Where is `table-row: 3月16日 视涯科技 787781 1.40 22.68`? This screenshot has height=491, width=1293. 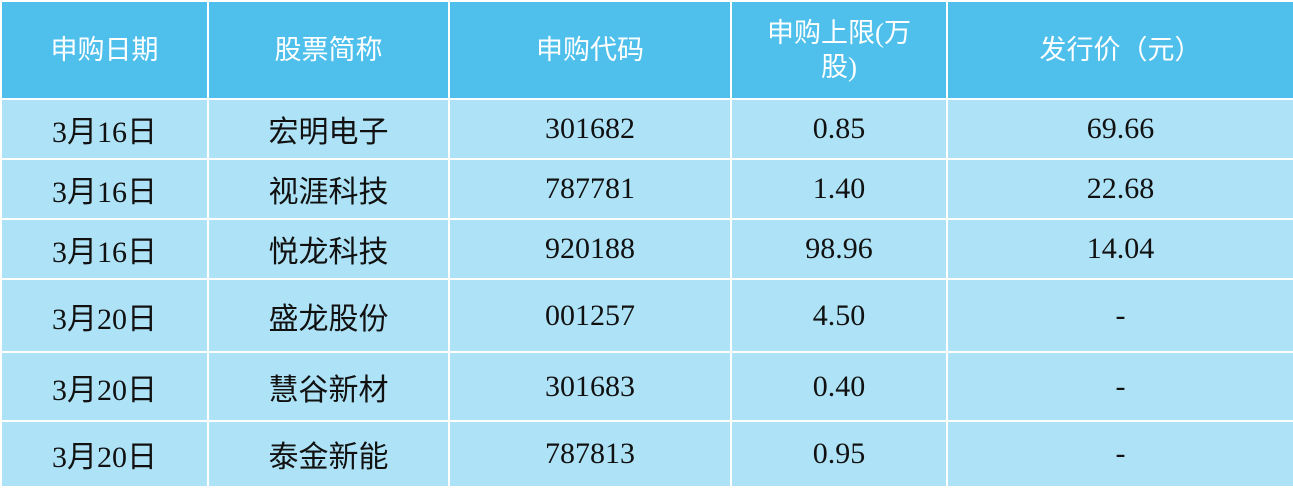
table-row: 3月16日 视涯科技 787781 1.40 22.68 is located at coordinates (646, 189).